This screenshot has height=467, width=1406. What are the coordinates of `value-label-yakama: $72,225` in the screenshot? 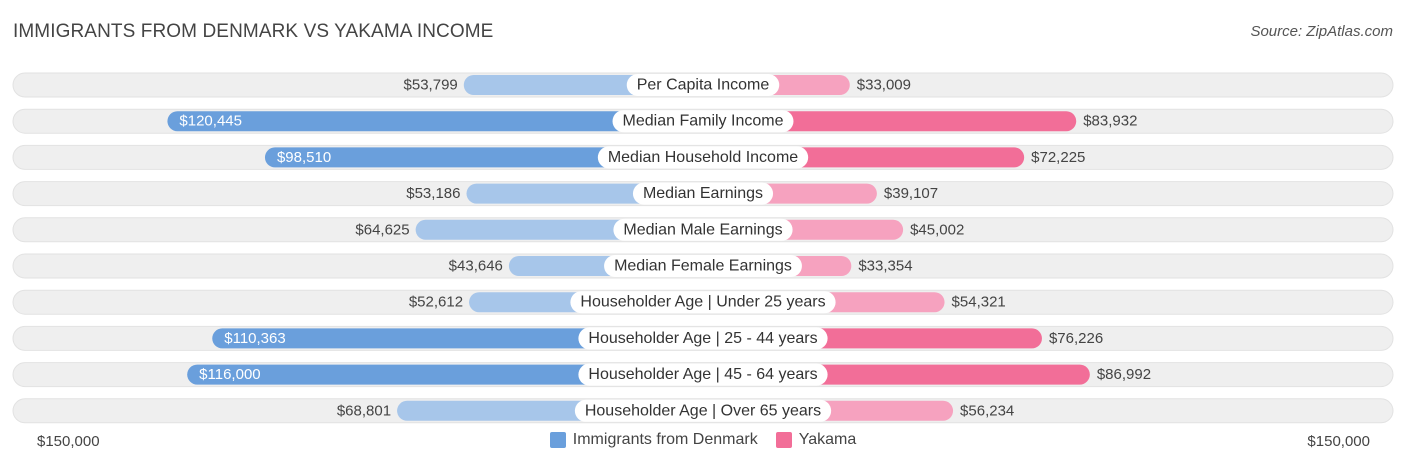 It's located at (1058, 157).